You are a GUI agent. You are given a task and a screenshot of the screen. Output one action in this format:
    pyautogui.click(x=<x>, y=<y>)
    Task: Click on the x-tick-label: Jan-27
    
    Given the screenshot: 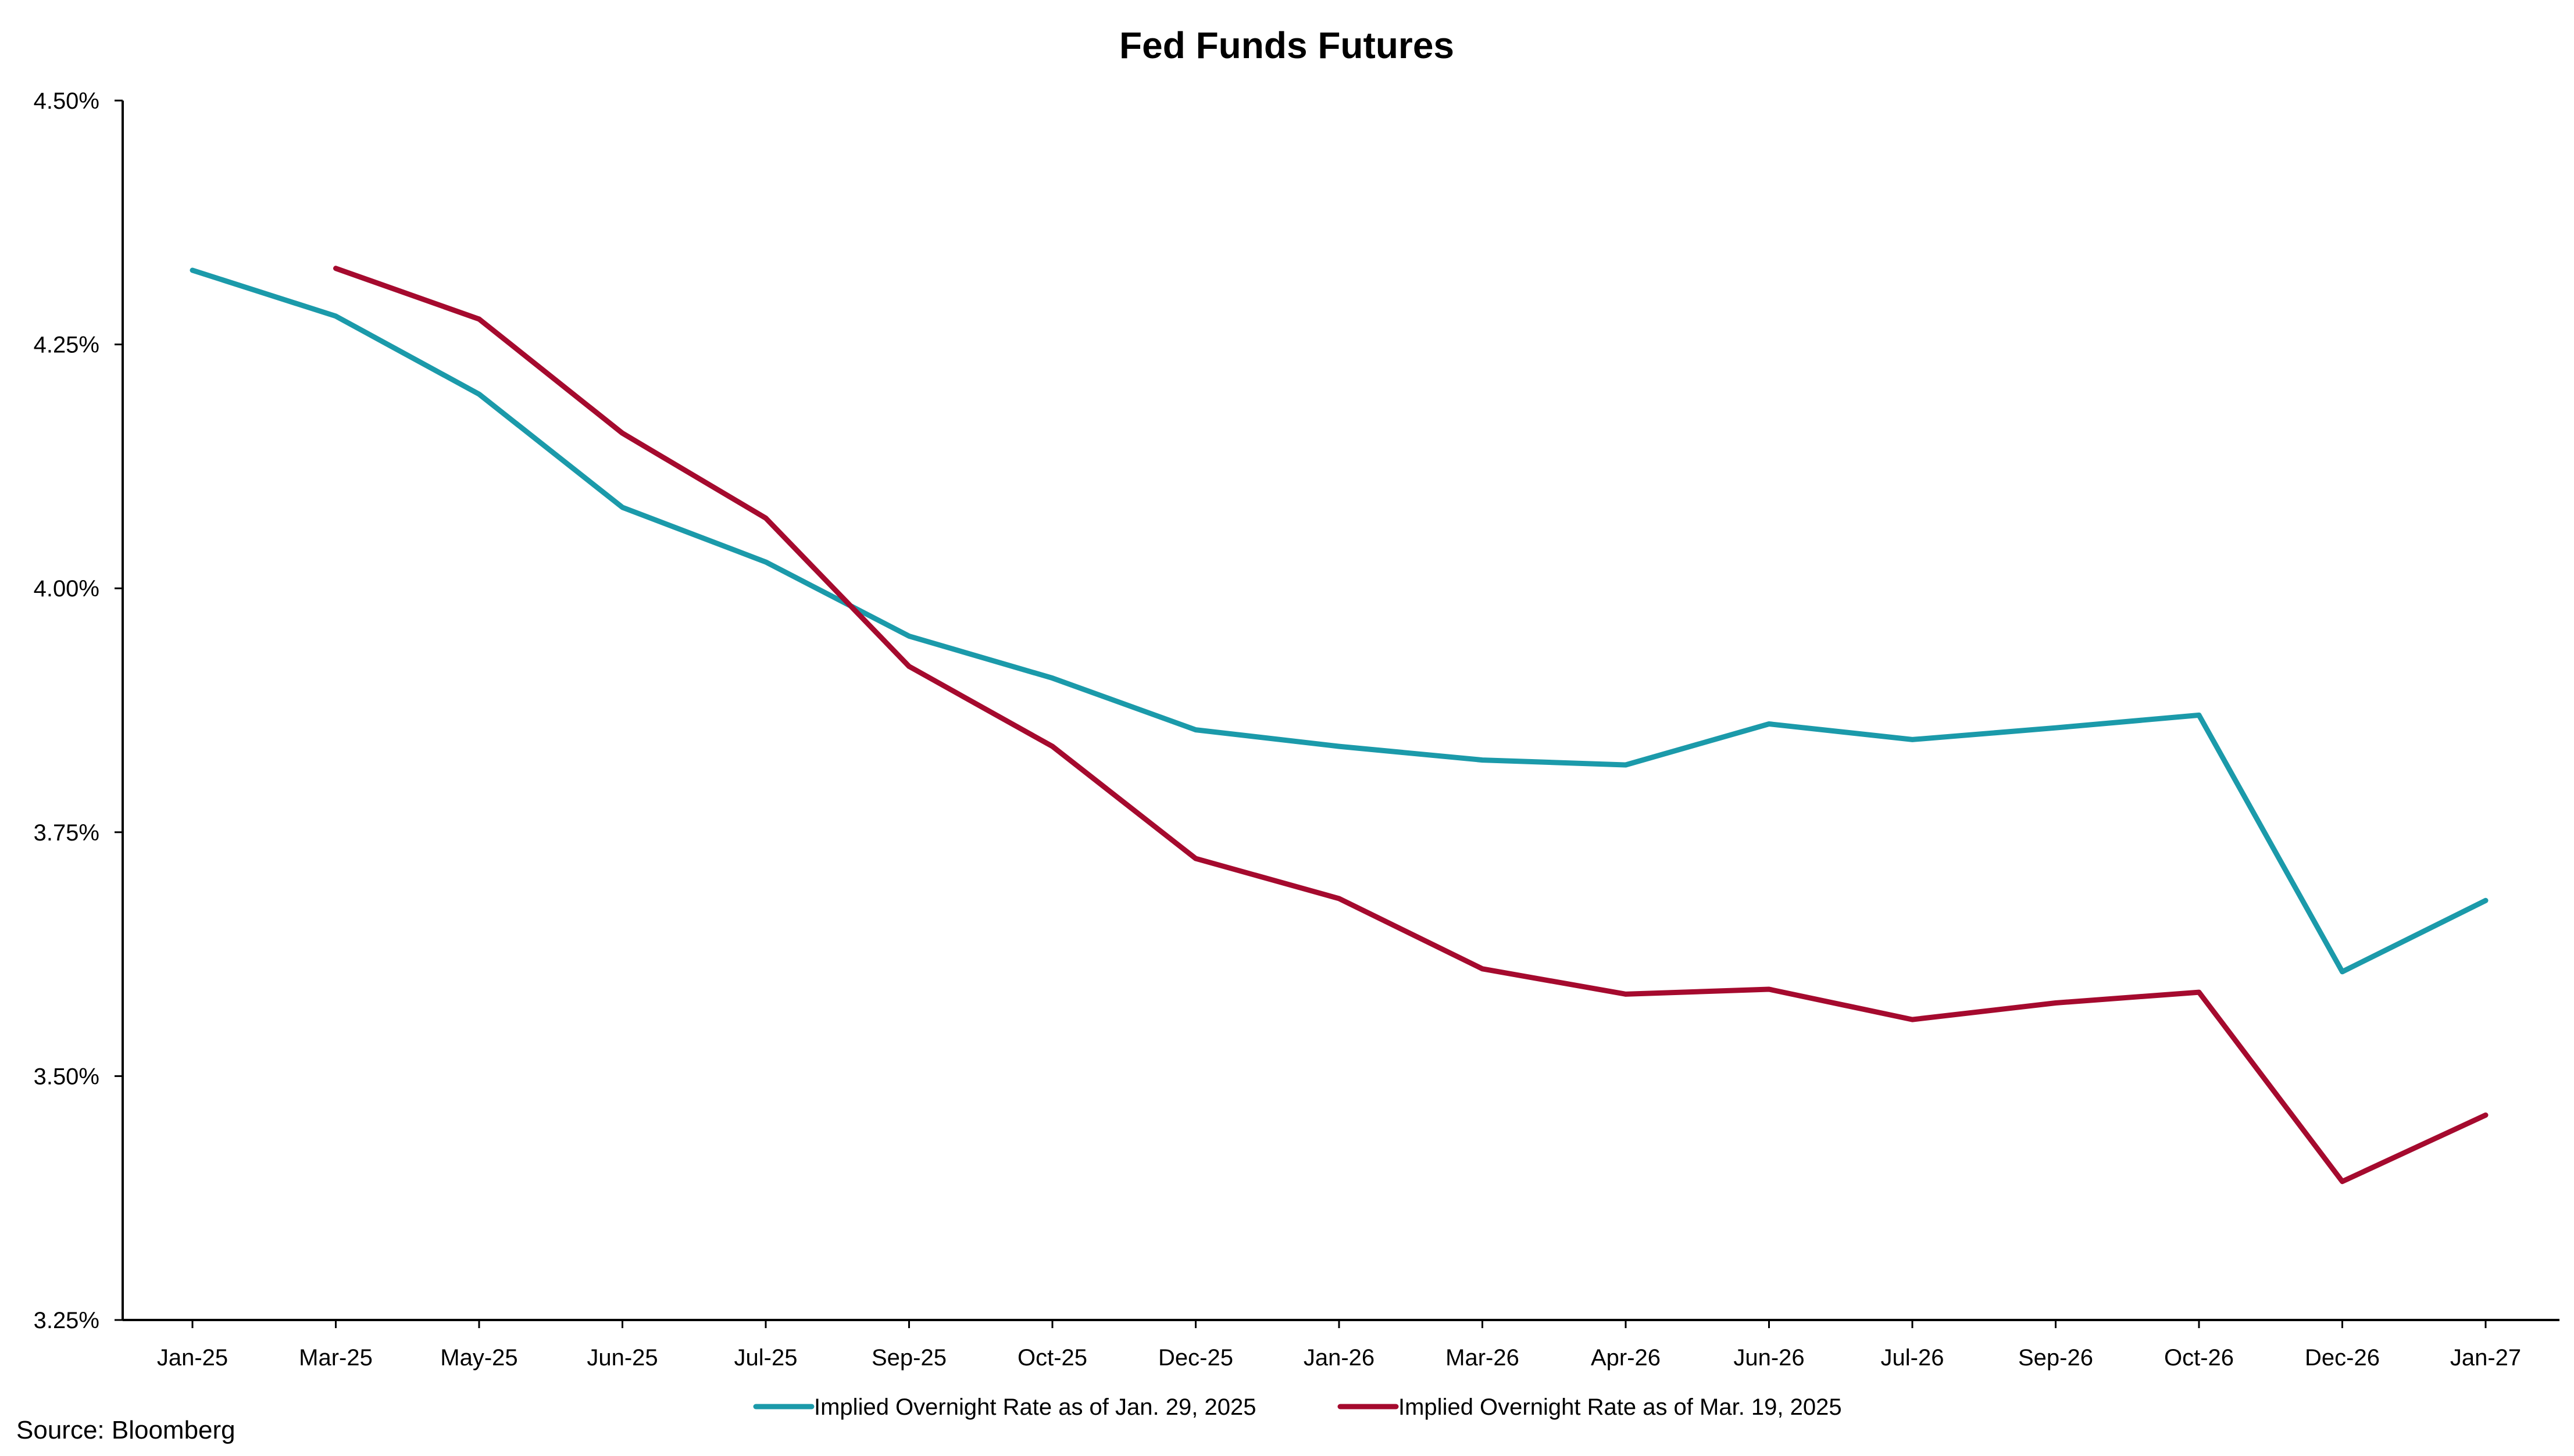 What is the action you would take?
    pyautogui.click(x=2485, y=1358)
    